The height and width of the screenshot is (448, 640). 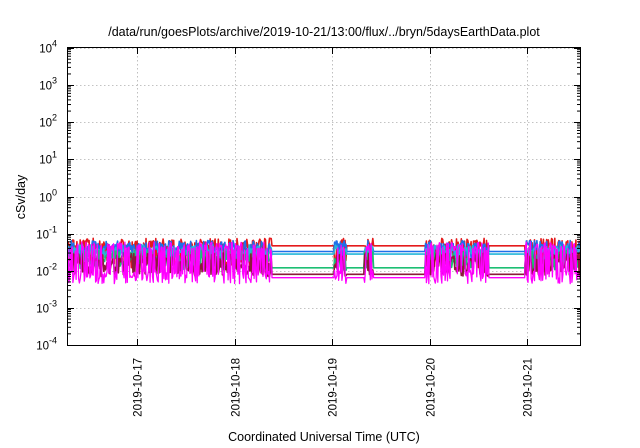 I want to click on data-series, so click(x=324, y=261).